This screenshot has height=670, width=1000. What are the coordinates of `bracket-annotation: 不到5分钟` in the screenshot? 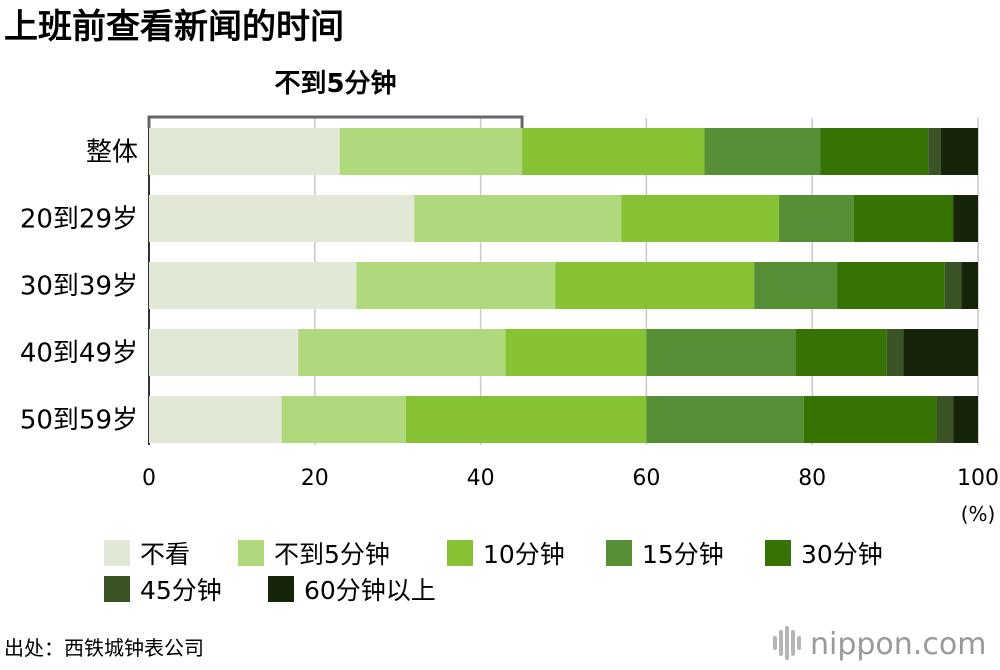 It's located at (335, 98).